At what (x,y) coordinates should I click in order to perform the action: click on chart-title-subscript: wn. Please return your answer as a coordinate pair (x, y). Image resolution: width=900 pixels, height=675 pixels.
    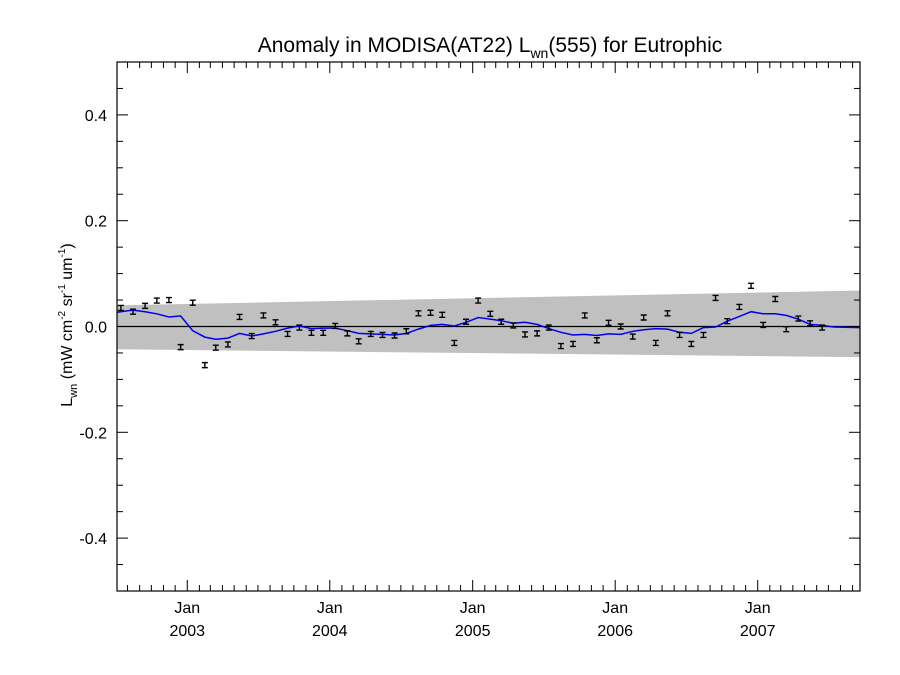
    Looking at the image, I should click on (538, 53).